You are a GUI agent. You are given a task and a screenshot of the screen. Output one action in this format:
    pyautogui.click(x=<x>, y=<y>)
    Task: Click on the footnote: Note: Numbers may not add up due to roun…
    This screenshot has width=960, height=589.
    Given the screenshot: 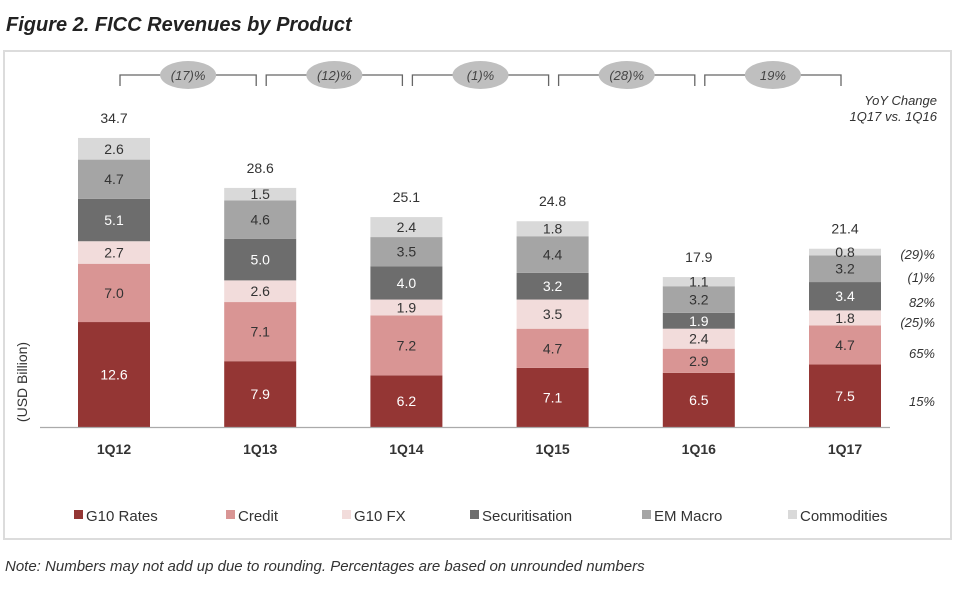 What is the action you would take?
    pyautogui.click(x=325, y=566)
    